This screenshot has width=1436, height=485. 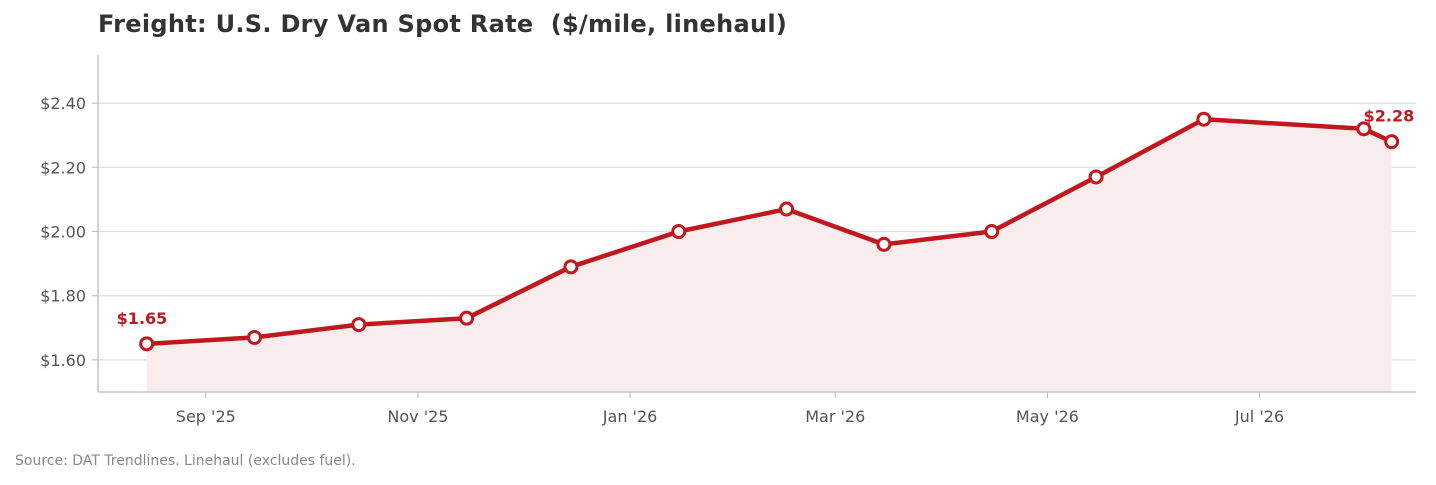 What do you see at coordinates (417, 416) in the screenshot?
I see `x-tick-label: Nov '25` at bounding box center [417, 416].